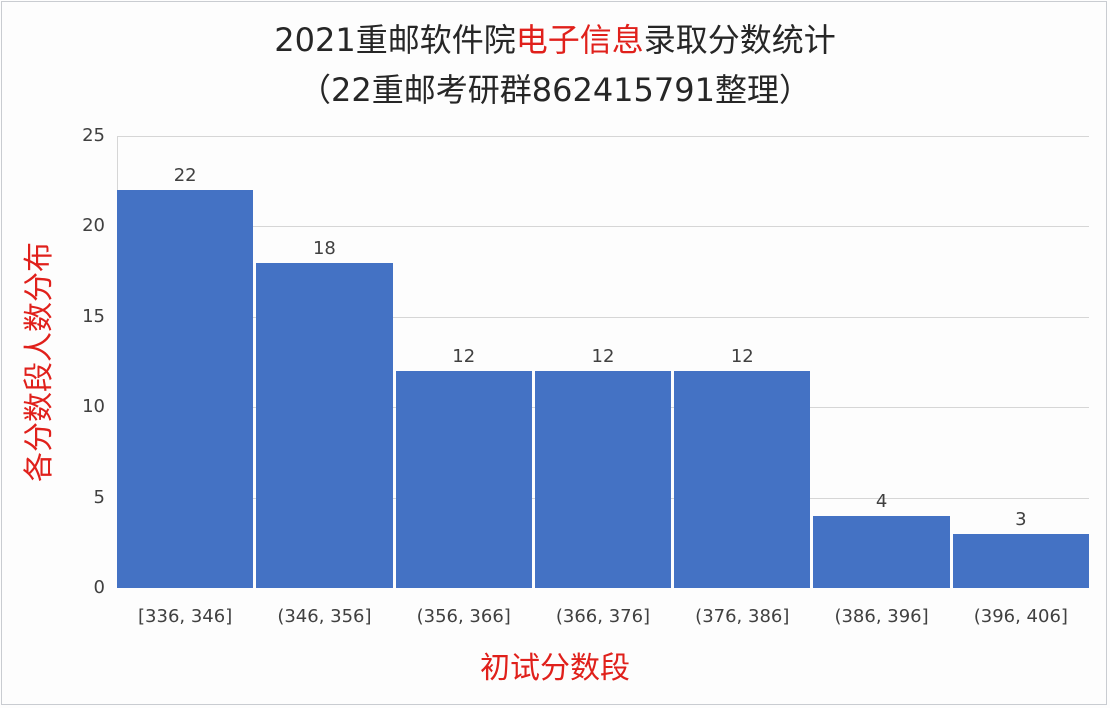 This screenshot has height=708, width=1110. Describe the element at coordinates (742, 616) in the screenshot. I see `x-tick-label: (376, 386]` at that location.